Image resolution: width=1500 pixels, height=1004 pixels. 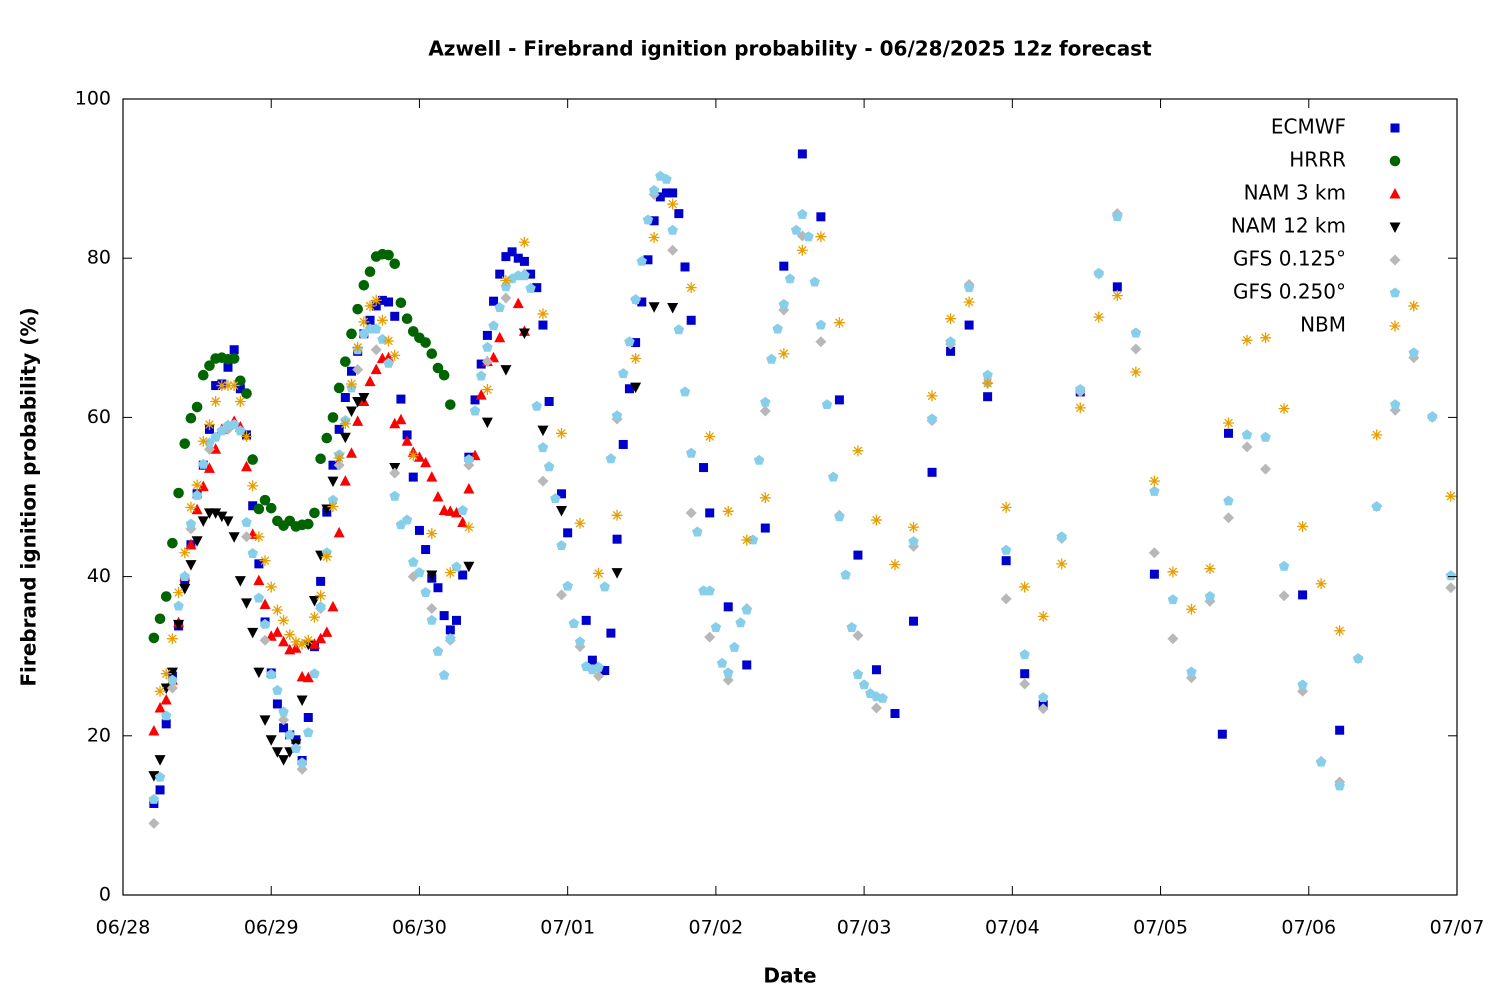 What do you see at coordinates (716, 928) in the screenshot?
I see `x-tick-label: 07/02` at bounding box center [716, 928].